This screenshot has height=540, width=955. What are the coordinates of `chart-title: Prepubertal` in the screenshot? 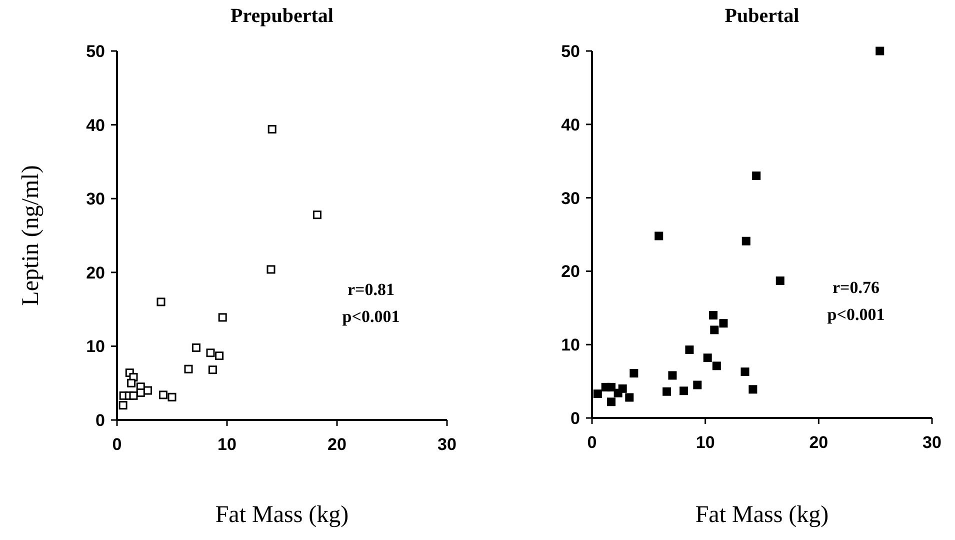 It's located at (282, 16).